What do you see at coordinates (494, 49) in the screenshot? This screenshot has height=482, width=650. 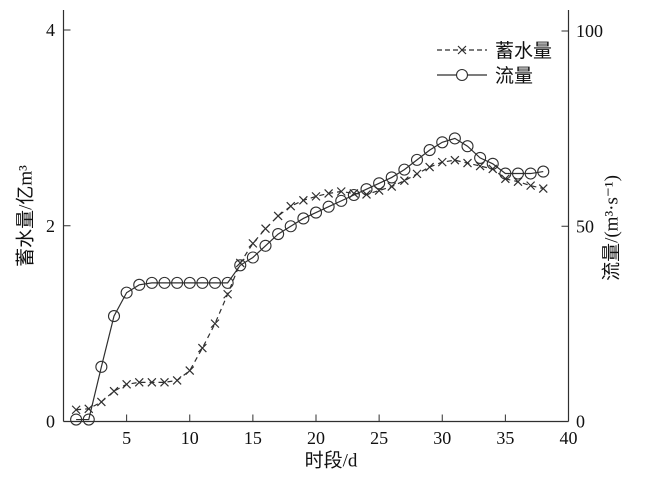 I see `legend-item-storage: 蓄水量` at bounding box center [494, 49].